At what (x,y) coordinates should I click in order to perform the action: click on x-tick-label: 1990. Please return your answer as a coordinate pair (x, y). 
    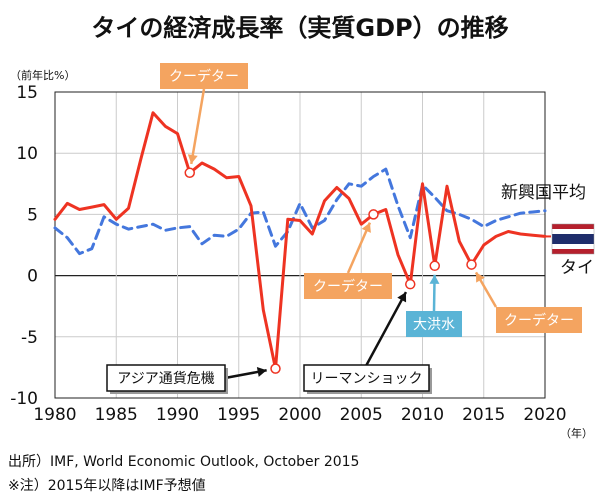
    Looking at the image, I should click on (177, 415).